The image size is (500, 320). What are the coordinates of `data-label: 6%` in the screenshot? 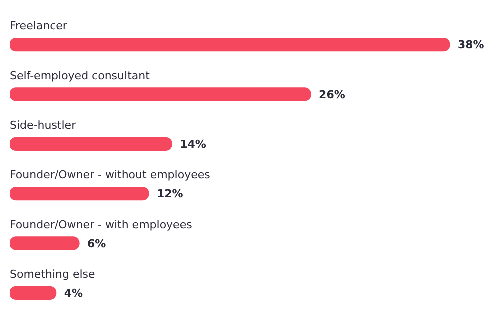 It's located at (96, 243).